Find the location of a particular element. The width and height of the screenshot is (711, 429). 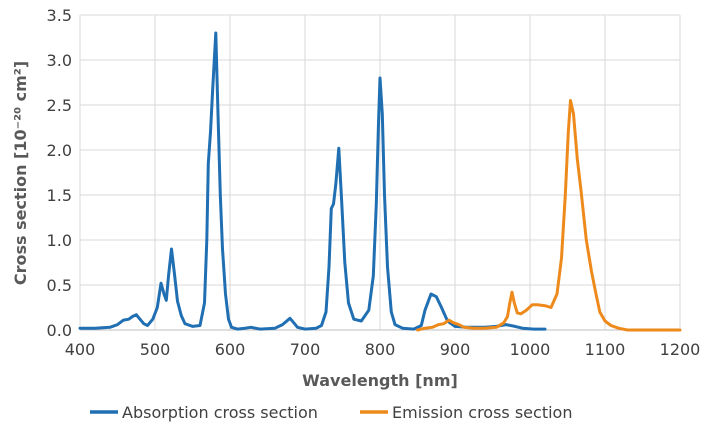

y-tick-label: 1.5 is located at coordinates (59, 195).